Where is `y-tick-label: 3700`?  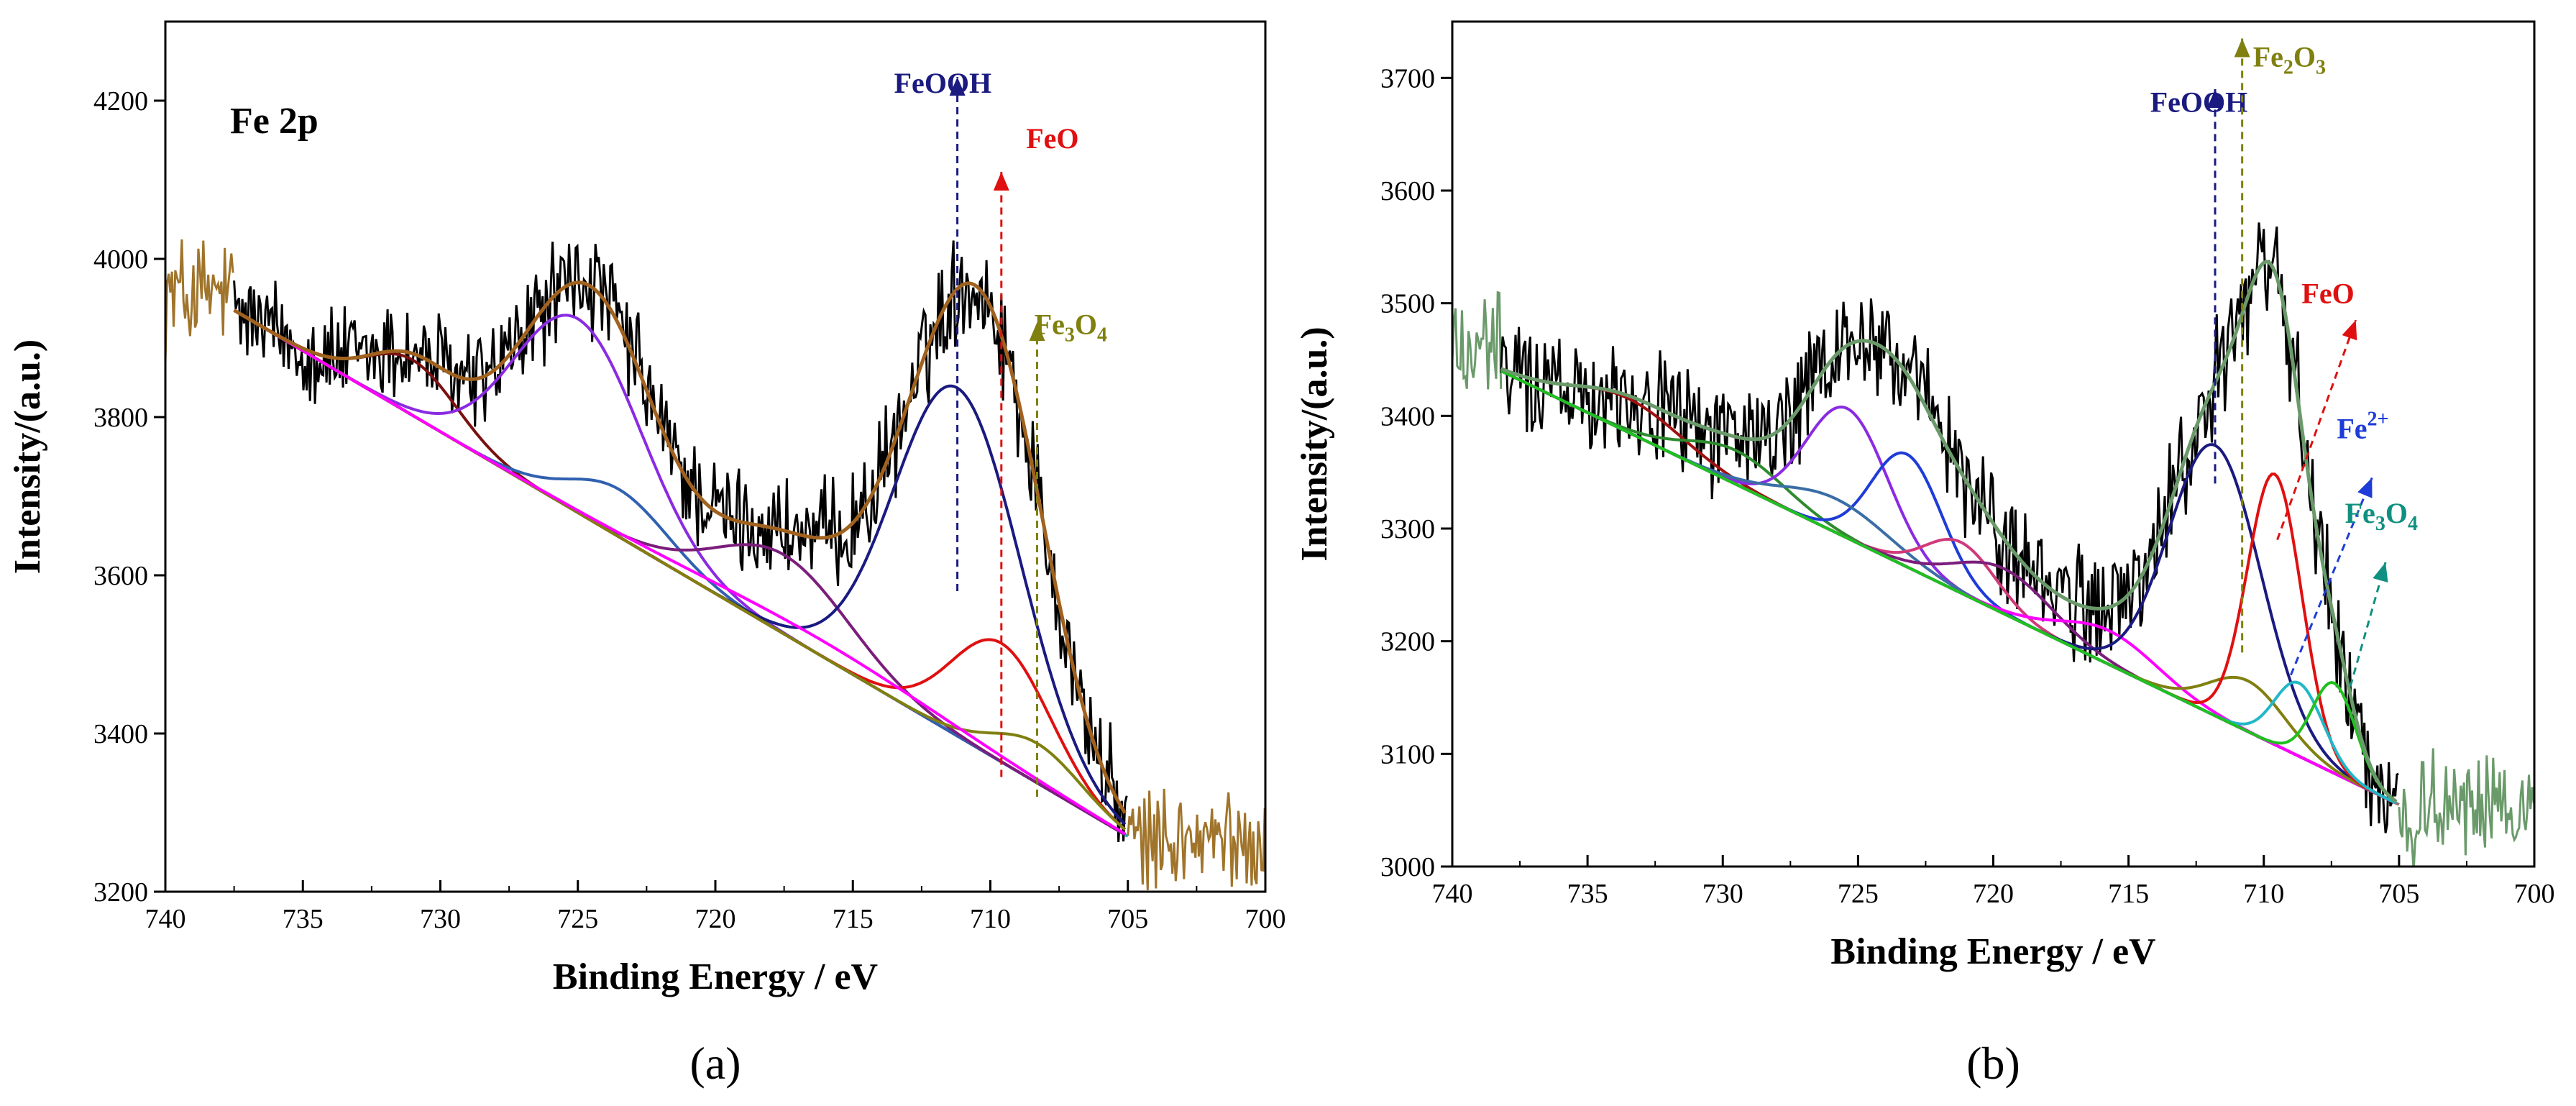
y-tick-label: 3700 is located at coordinates (1407, 78).